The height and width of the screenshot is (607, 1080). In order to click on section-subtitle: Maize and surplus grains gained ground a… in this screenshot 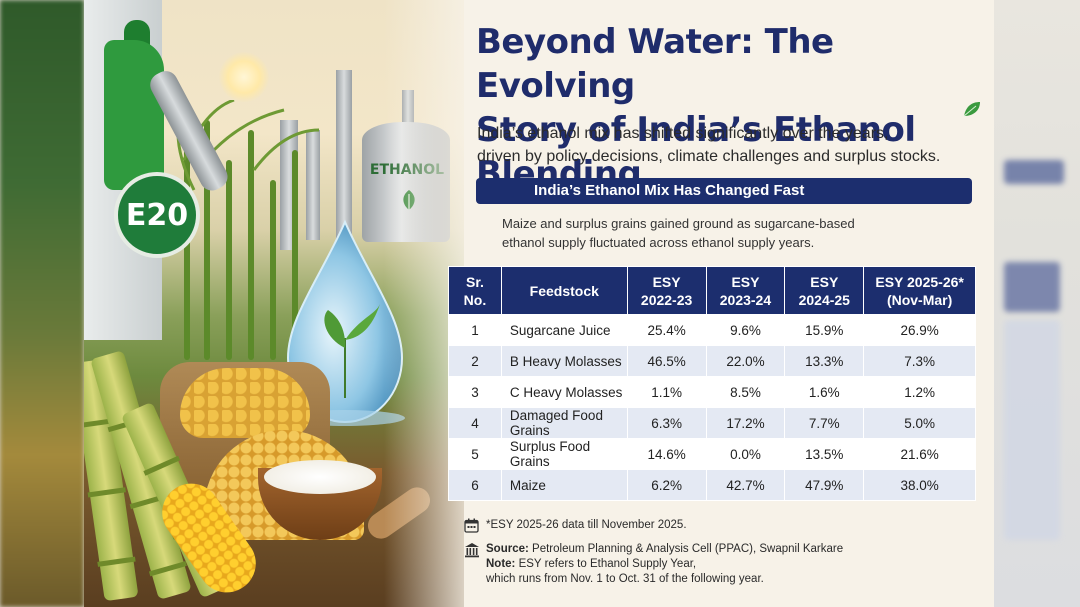, I will do `click(678, 233)`.